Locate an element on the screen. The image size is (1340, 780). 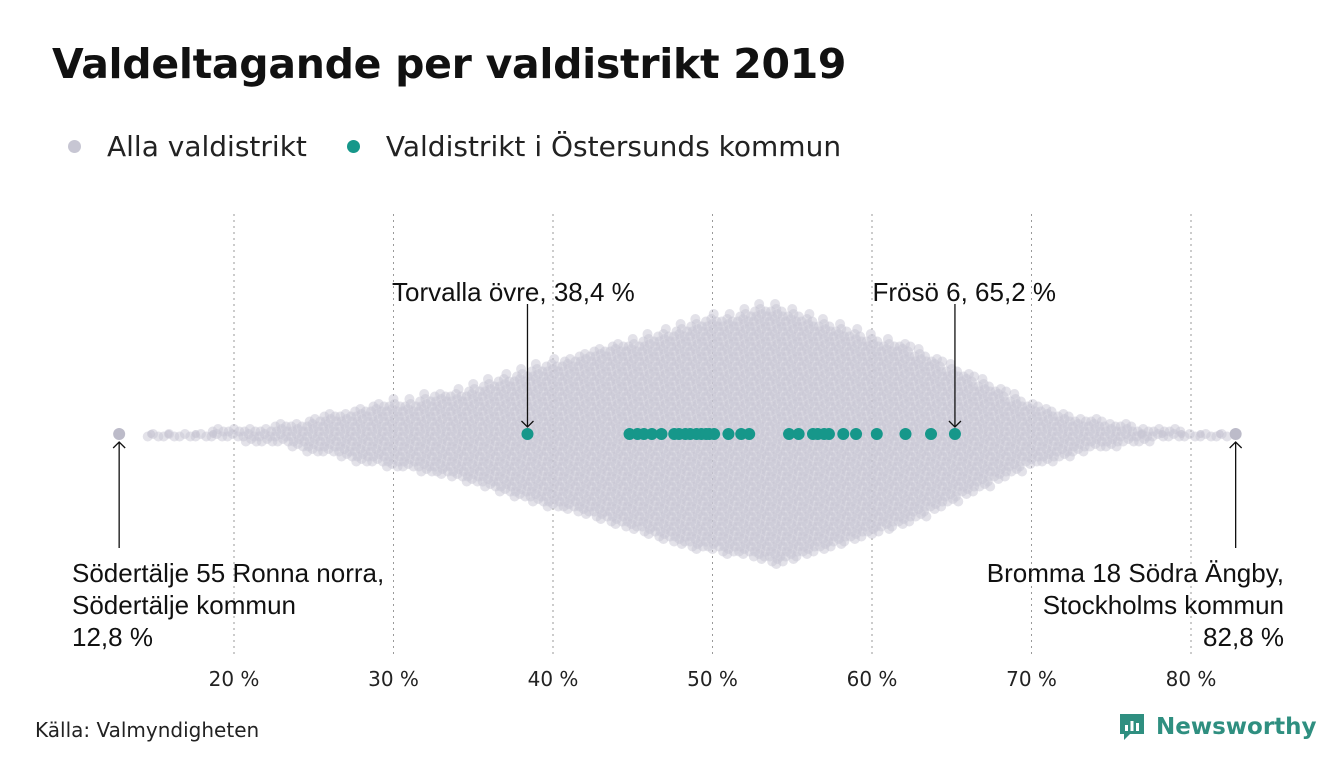
annotation-text: Södertälje kommun is located at coordinates (184, 605).